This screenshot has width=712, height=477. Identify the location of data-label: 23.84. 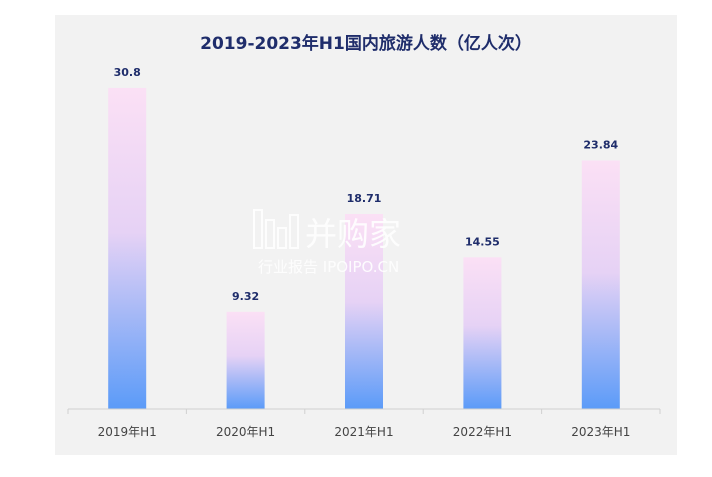
(600, 144).